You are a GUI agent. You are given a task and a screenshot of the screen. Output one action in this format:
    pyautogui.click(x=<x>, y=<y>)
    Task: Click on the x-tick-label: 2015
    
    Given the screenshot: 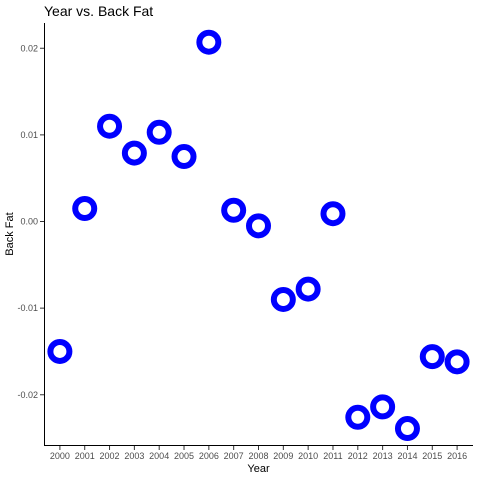 What is the action you would take?
    pyautogui.click(x=432, y=456)
    